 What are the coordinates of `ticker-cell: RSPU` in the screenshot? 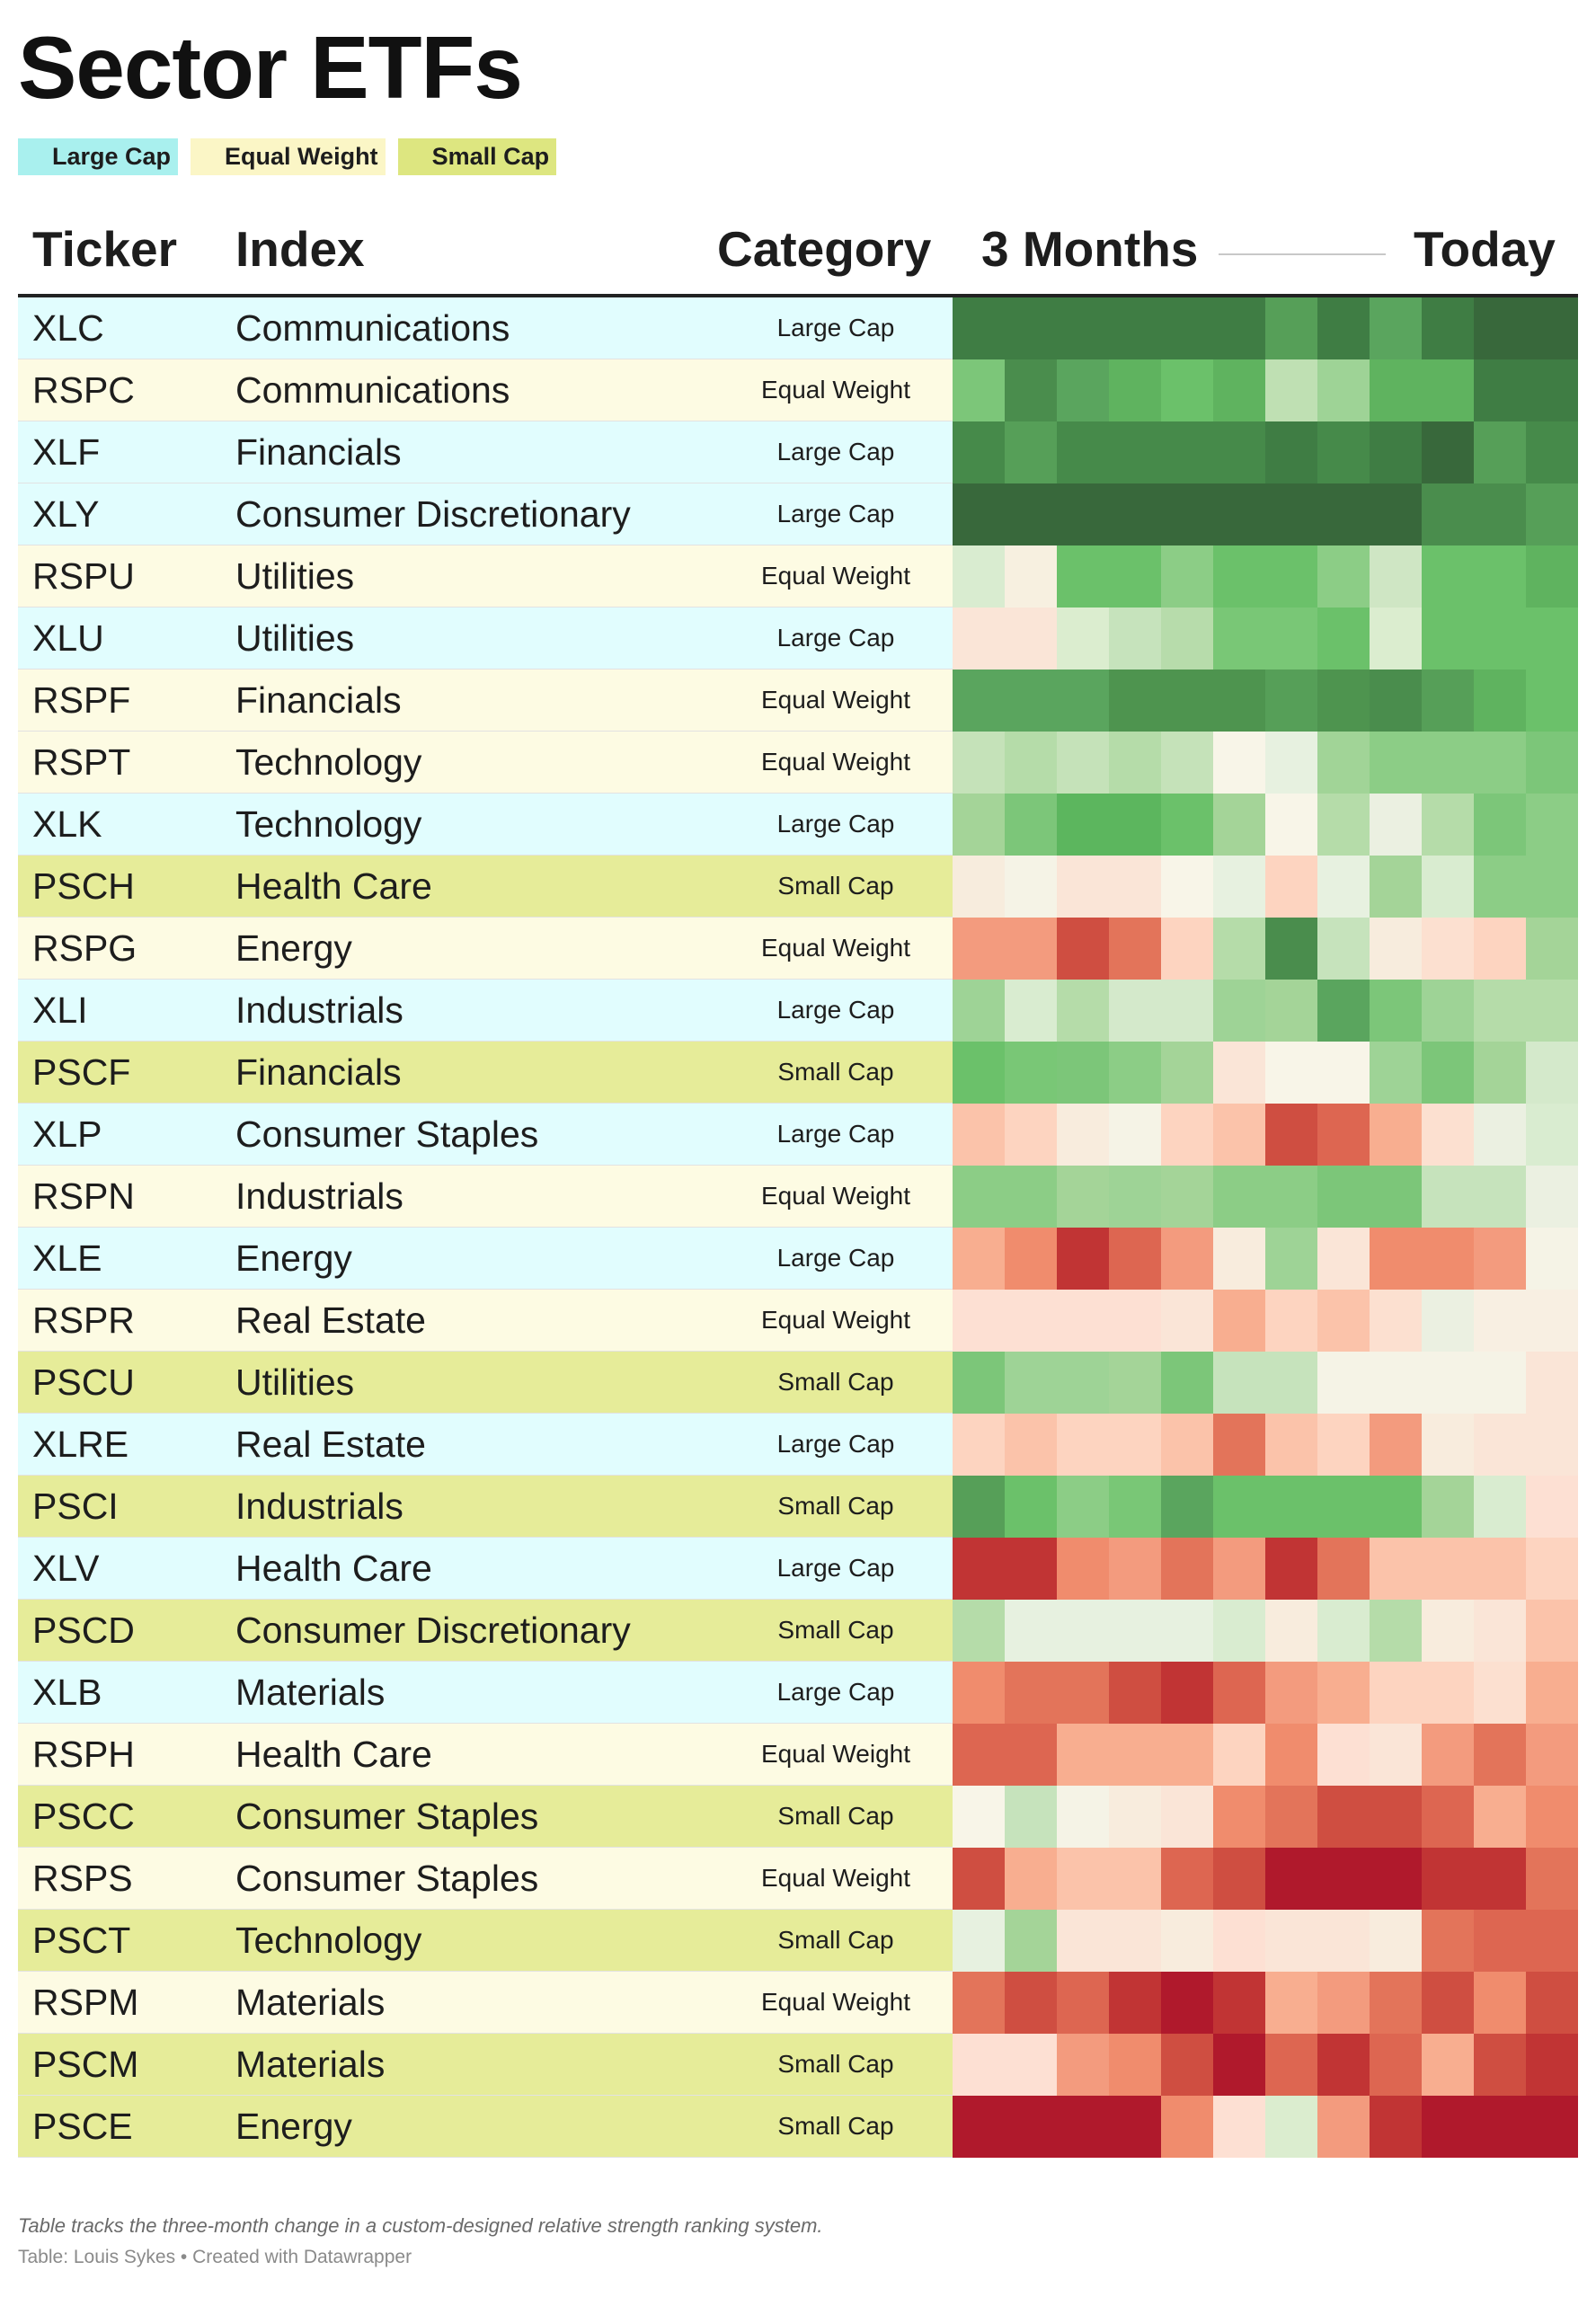 It's located at (83, 576).